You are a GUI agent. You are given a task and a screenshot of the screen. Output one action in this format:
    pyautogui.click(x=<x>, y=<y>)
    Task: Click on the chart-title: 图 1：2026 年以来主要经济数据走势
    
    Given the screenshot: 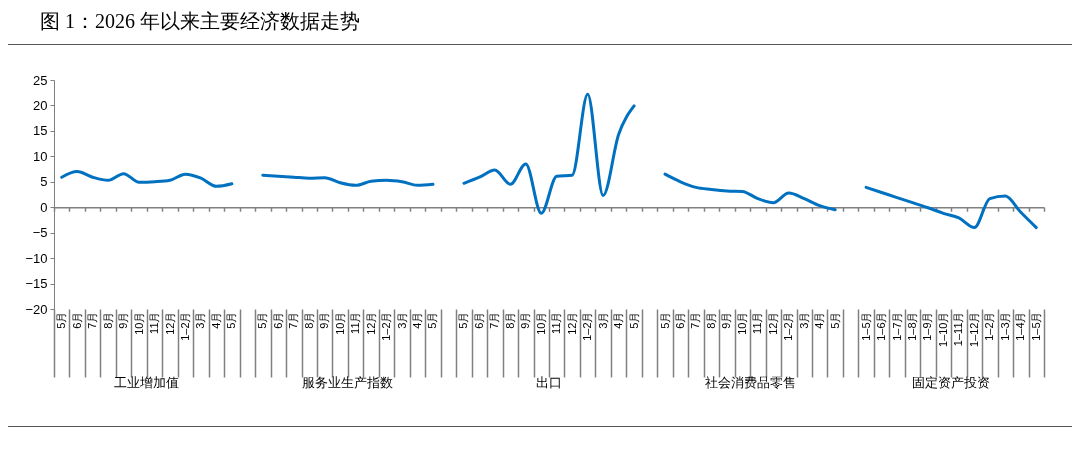 What is the action you would take?
    pyautogui.click(x=200, y=21)
    